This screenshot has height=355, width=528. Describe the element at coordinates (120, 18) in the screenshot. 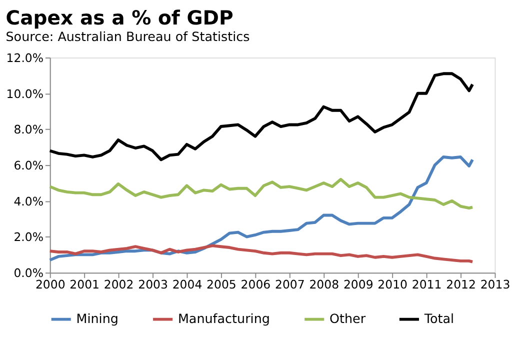

I see `chart-title: Capex as a % of GDP` at that location.